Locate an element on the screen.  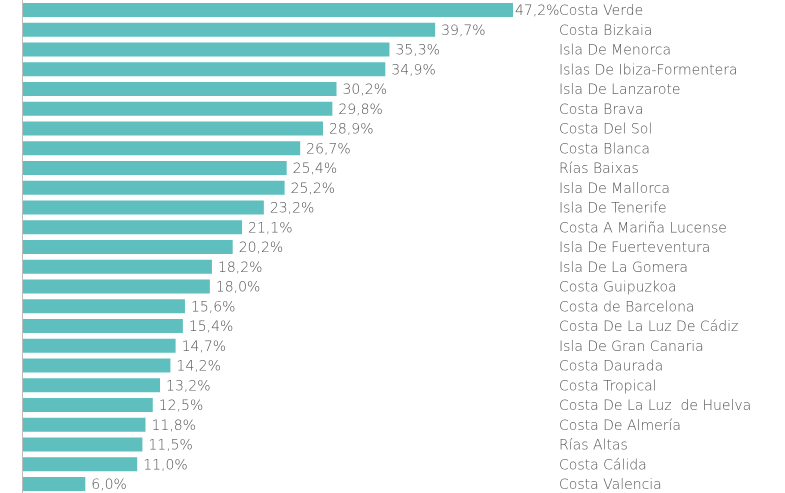
category-label: Costa Del Sol is located at coordinates (605, 130).